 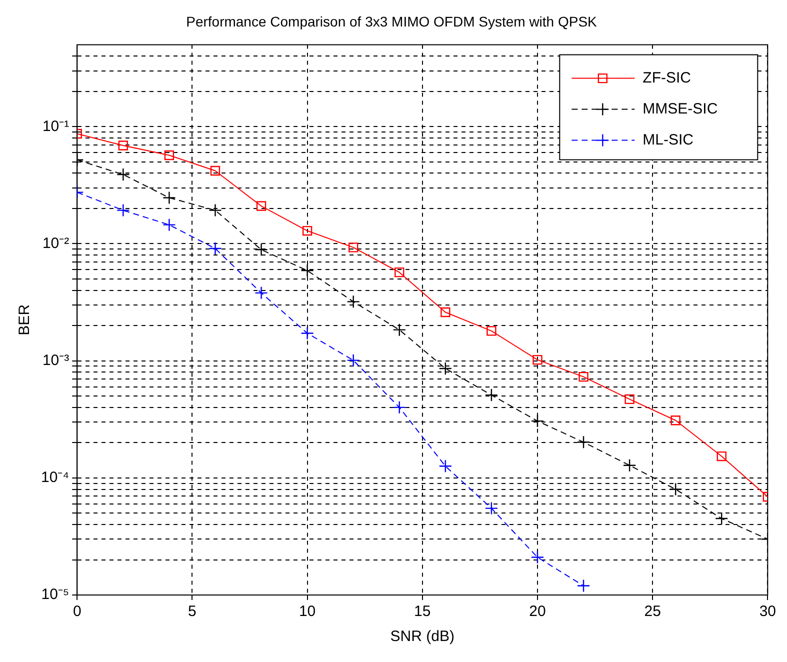 What do you see at coordinates (422, 637) in the screenshot?
I see `x-axis-title: SNR (dB)` at bounding box center [422, 637].